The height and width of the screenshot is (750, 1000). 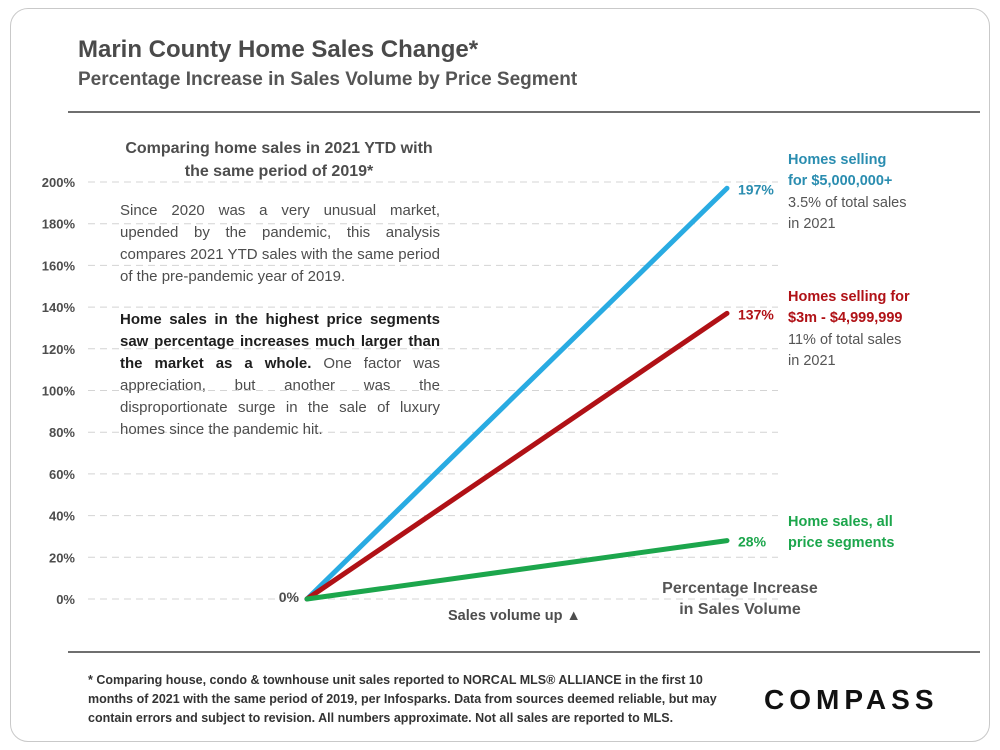 I want to click on y-tick-label: 20%, so click(x=62, y=557).